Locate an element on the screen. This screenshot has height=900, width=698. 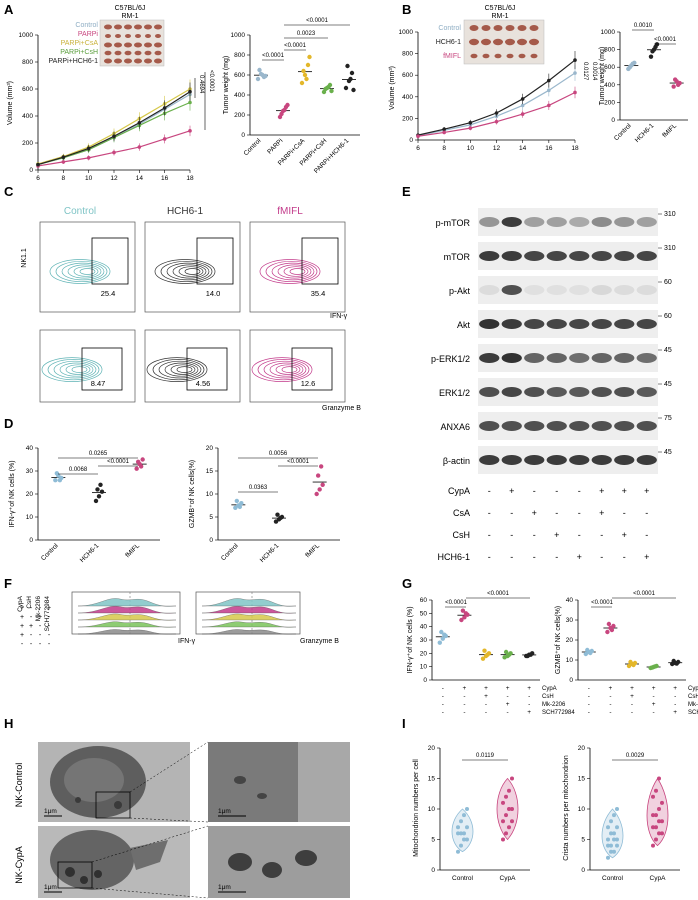
e-treat-sign-1-1: - is located at coordinates (511, 513).